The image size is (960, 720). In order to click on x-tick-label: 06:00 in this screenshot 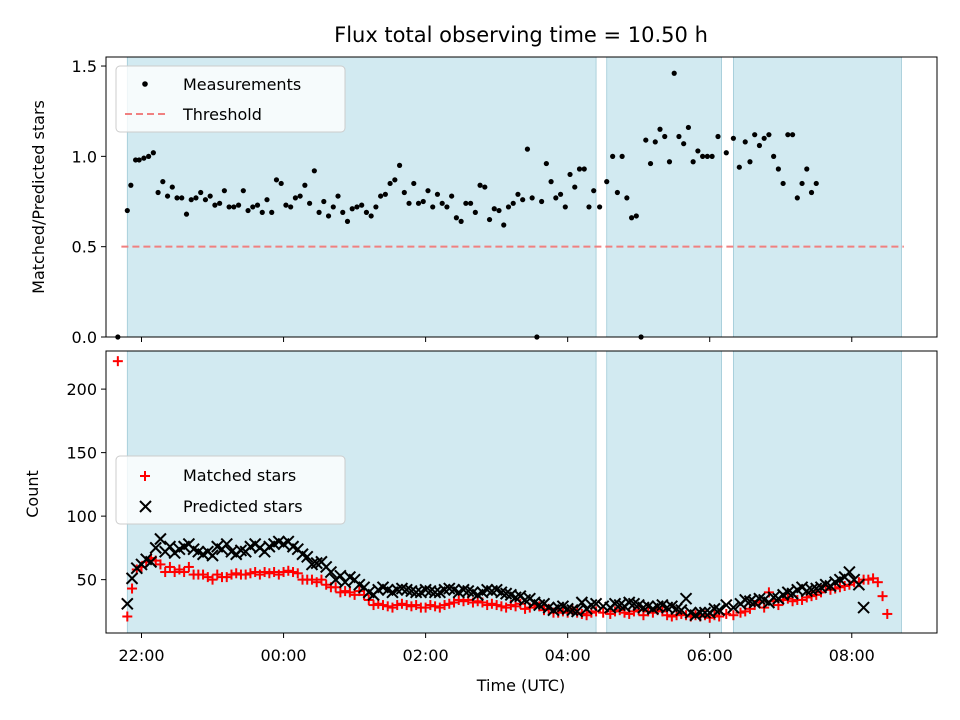, I will do `click(710, 655)`.